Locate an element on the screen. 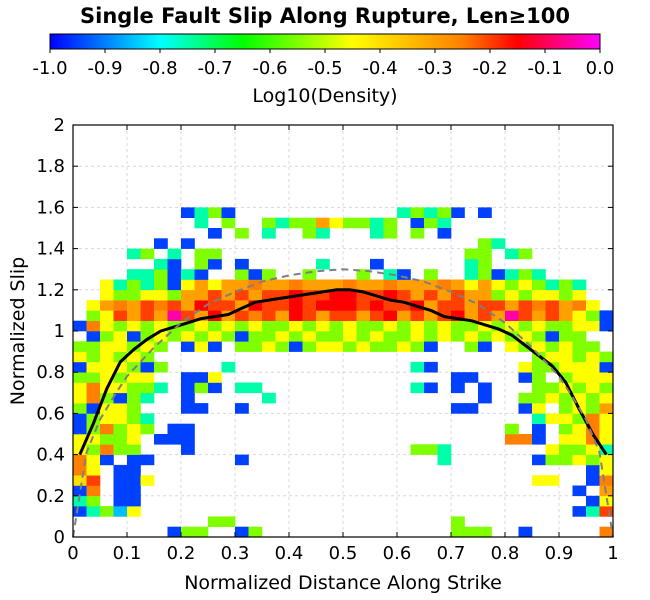 This screenshot has height=600, width=650. colorbar-tick-label: -0.7 is located at coordinates (214, 68).